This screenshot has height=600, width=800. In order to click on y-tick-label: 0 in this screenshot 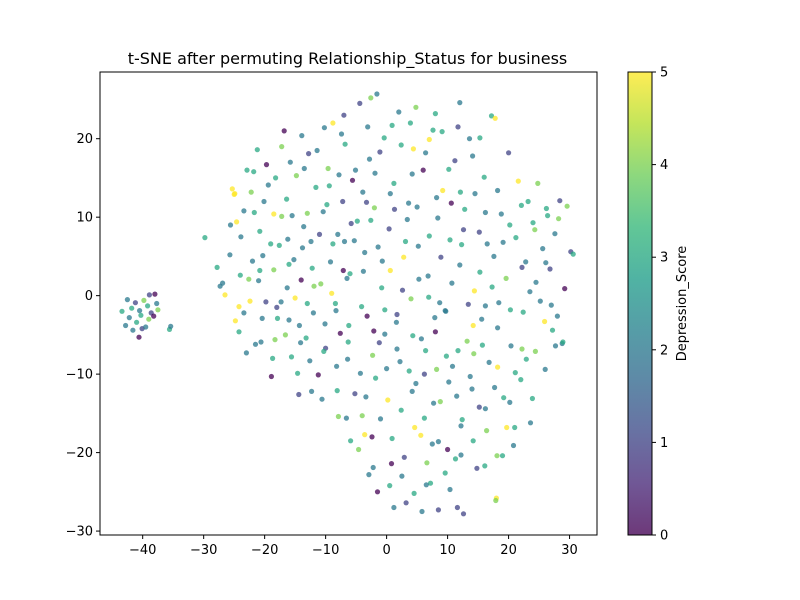, I will do `click(89, 296)`.